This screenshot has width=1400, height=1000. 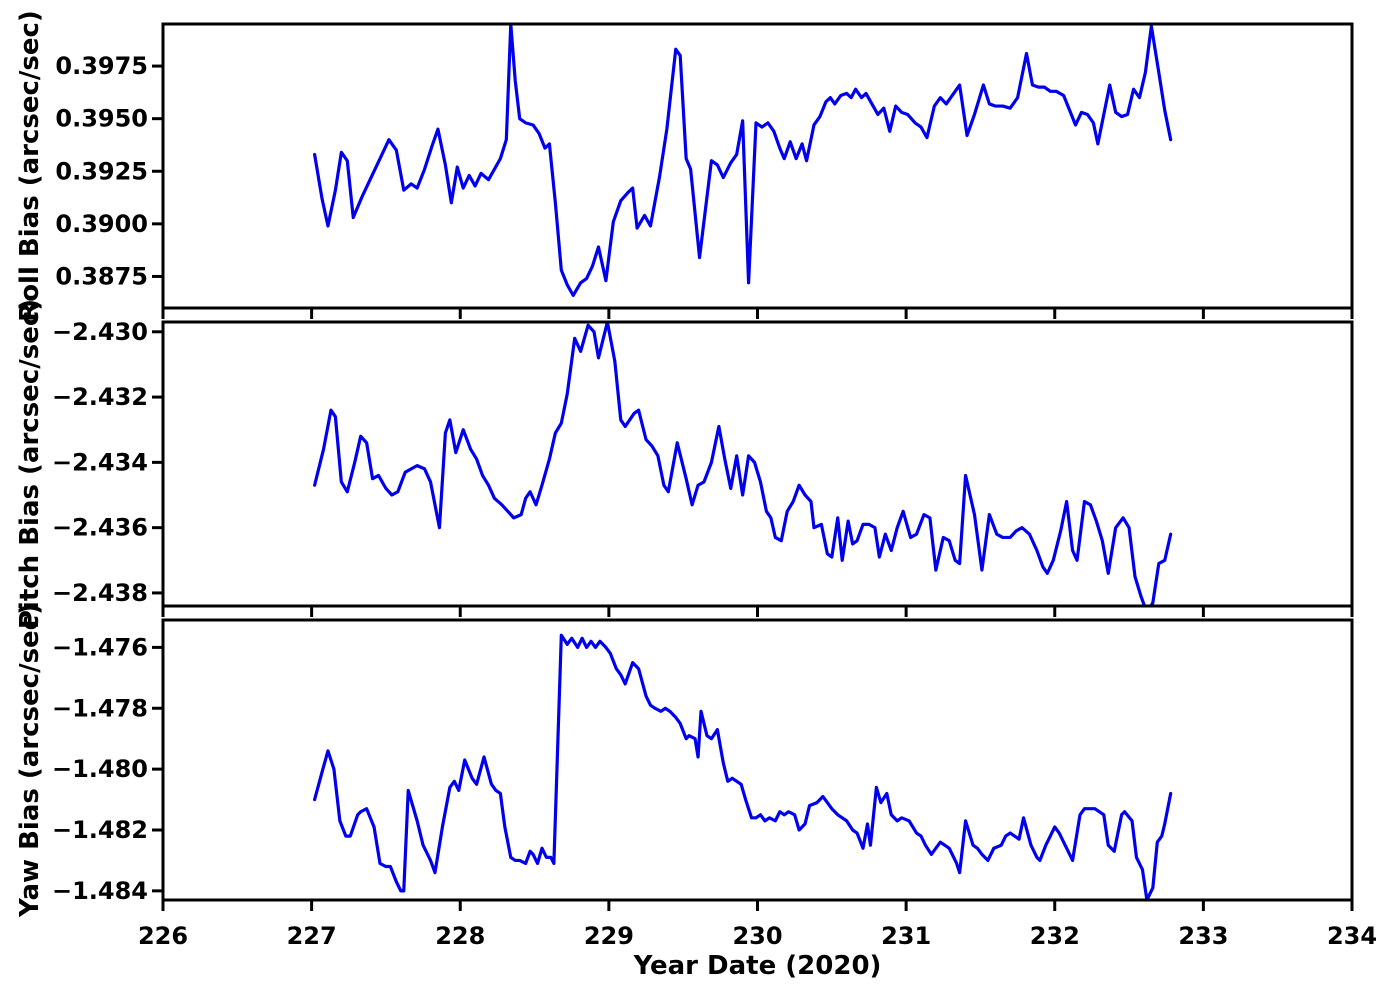 What do you see at coordinates (100, 891) in the screenshot?
I see `y-tick-label: −1.484` at bounding box center [100, 891].